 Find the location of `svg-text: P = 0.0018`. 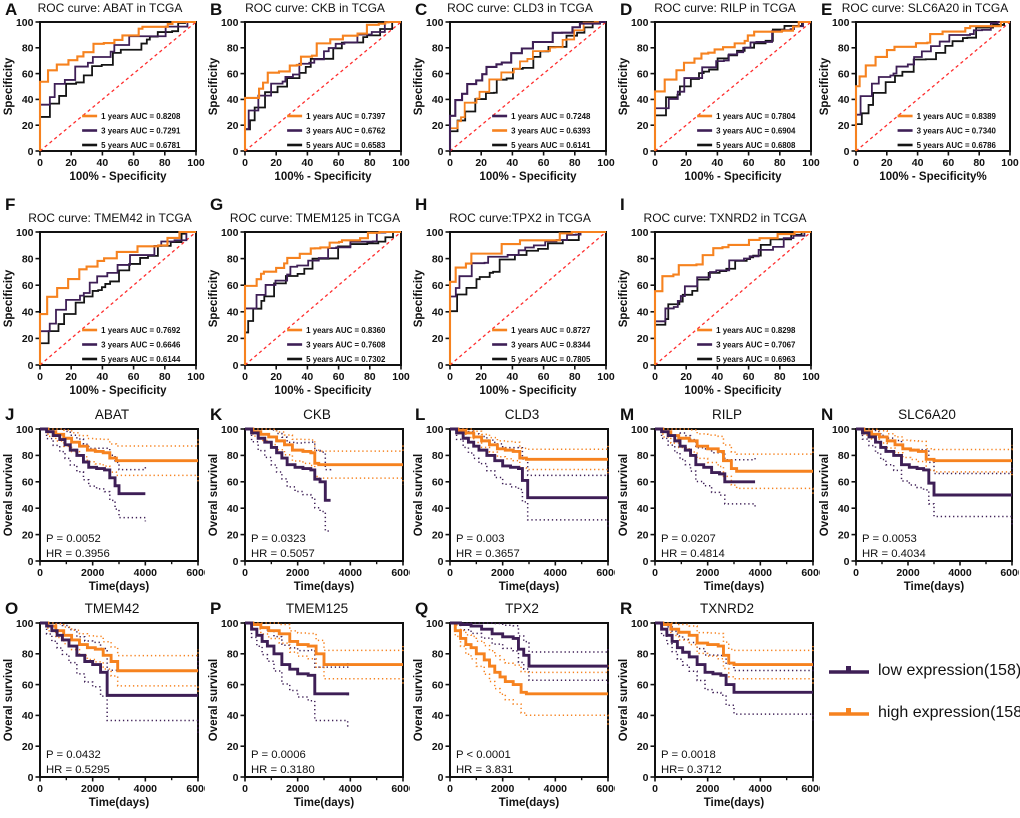

svg-text: P = 0.0018 is located at coordinates (688, 755).